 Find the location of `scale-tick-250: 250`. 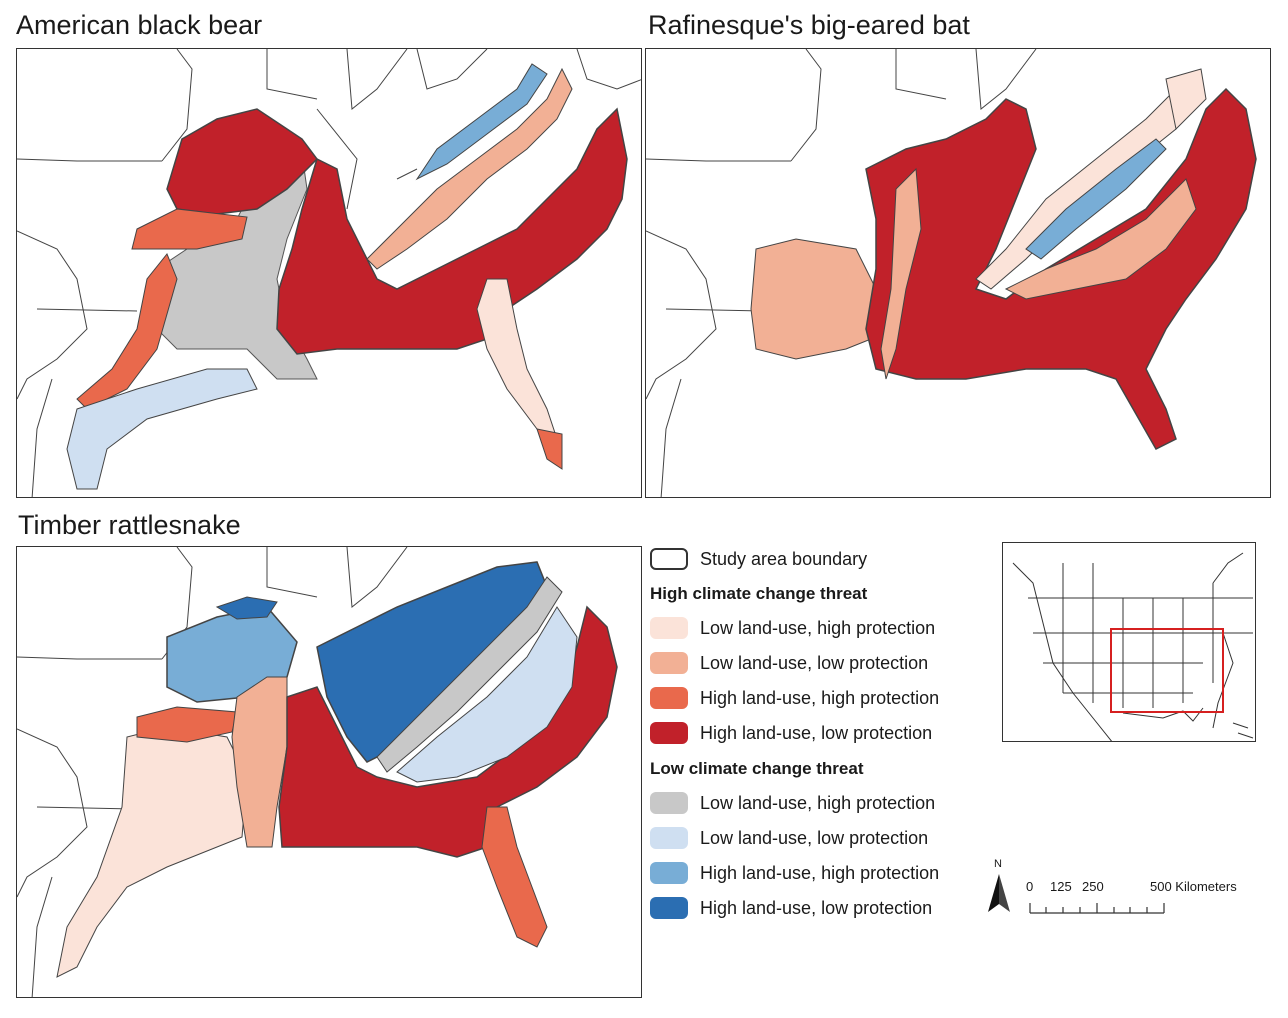

scale-tick-250: 250 is located at coordinates (1093, 886).